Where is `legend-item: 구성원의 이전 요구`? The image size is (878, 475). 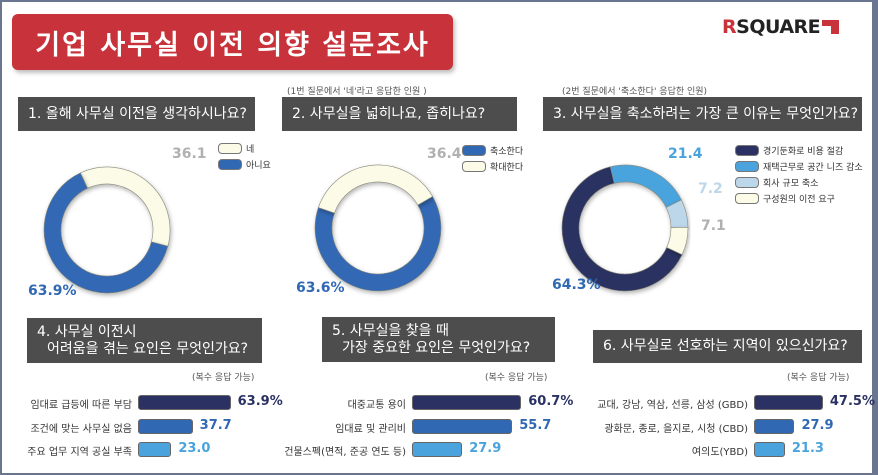
legend-item: 구성원의 이전 요구 is located at coordinates (799, 198).